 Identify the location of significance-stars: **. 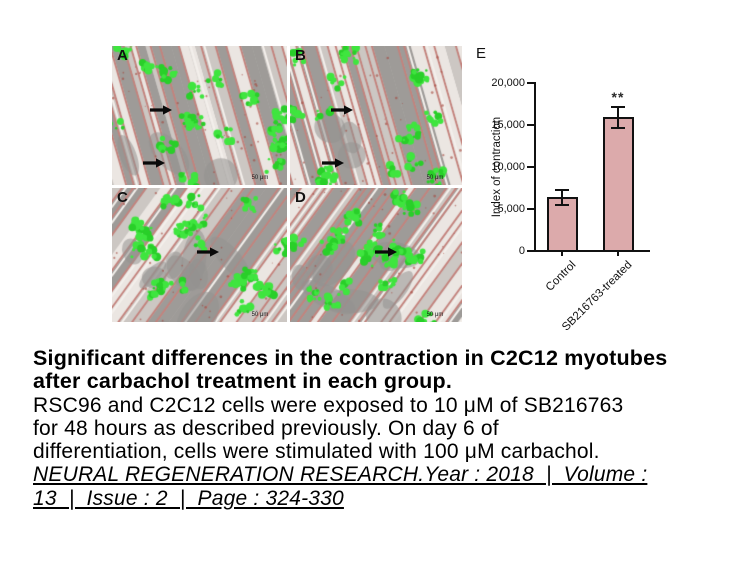
(618, 96).